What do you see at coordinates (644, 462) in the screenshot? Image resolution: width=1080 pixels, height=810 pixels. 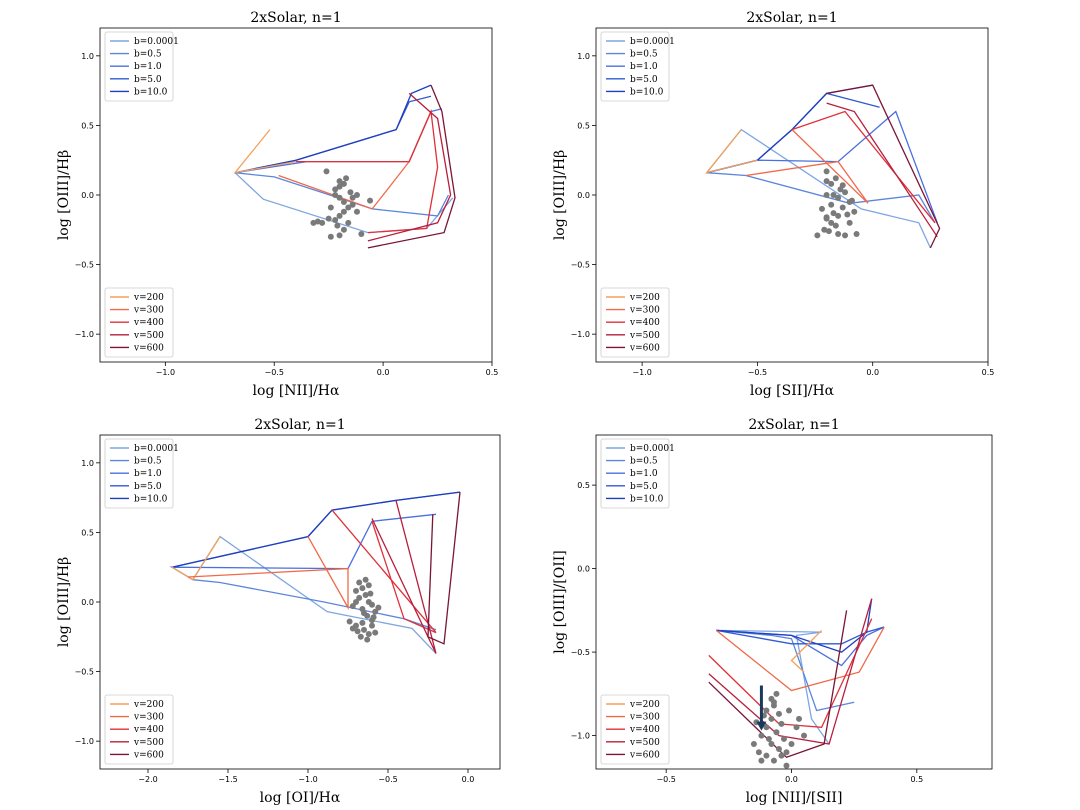 I see `b-legend-label: b=0.5` at bounding box center [644, 462].